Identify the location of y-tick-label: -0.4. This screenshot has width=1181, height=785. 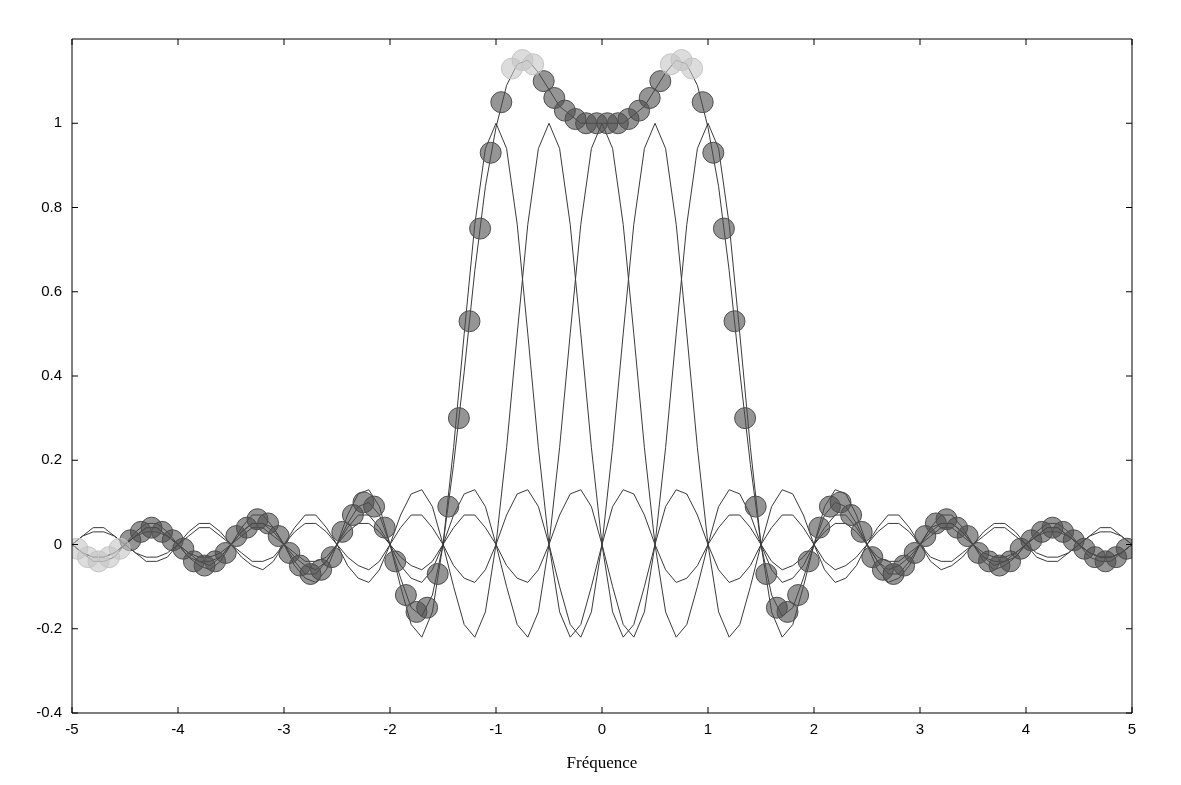
(49, 712).